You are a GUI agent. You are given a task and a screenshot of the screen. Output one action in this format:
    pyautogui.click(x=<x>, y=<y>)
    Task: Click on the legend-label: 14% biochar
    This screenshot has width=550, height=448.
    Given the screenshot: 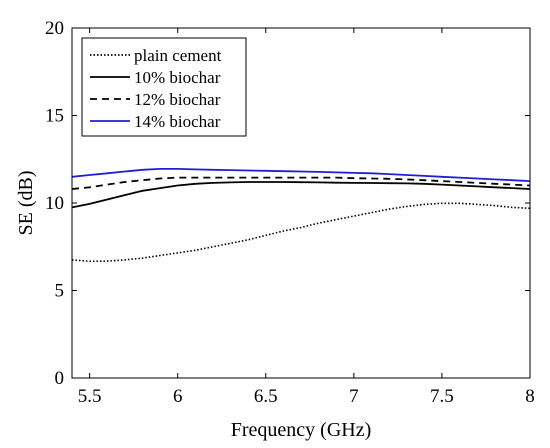 What is the action you would take?
    pyautogui.click(x=177, y=121)
    